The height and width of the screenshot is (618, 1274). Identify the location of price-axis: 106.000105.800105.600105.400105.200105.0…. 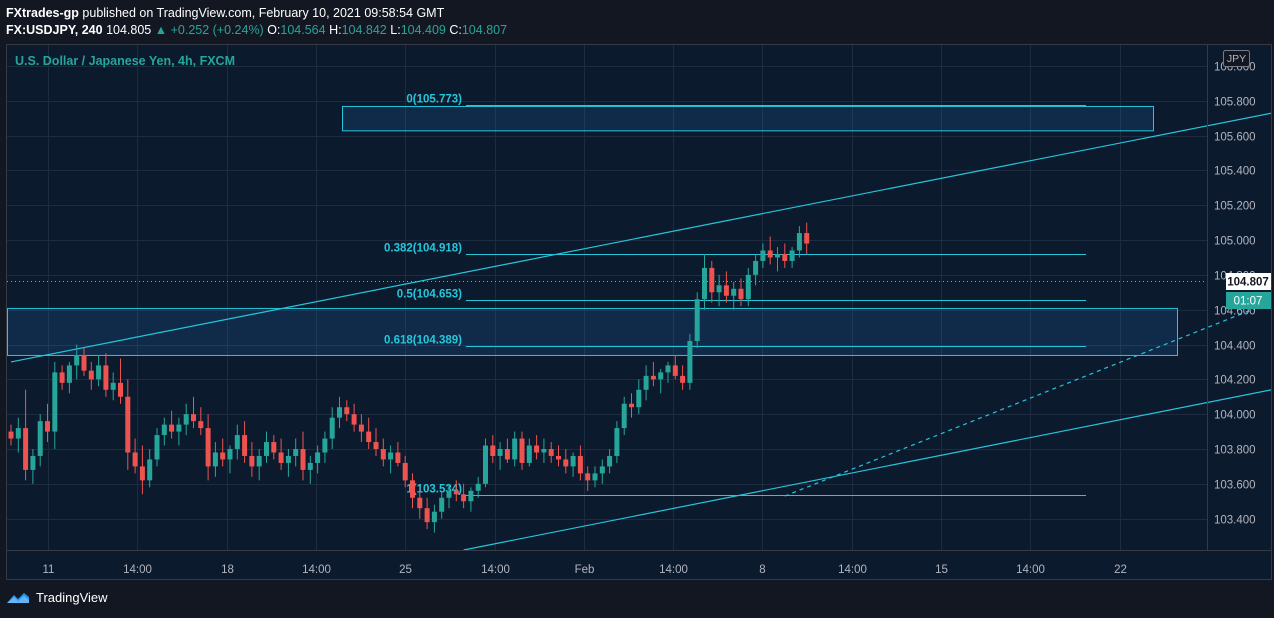
(1235, 294).